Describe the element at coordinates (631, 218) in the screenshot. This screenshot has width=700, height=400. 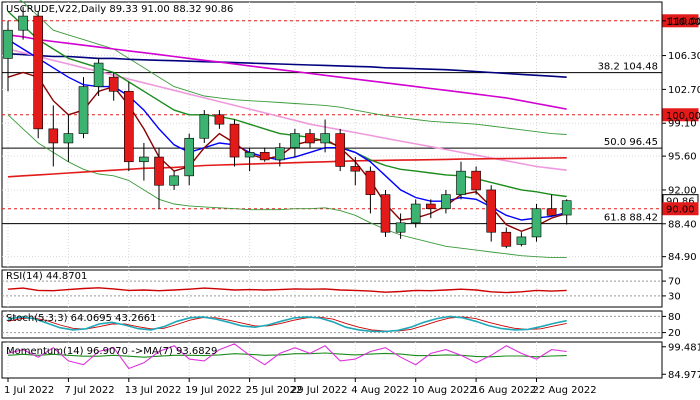
I see `level-label-5: 61.8 88.42` at that location.